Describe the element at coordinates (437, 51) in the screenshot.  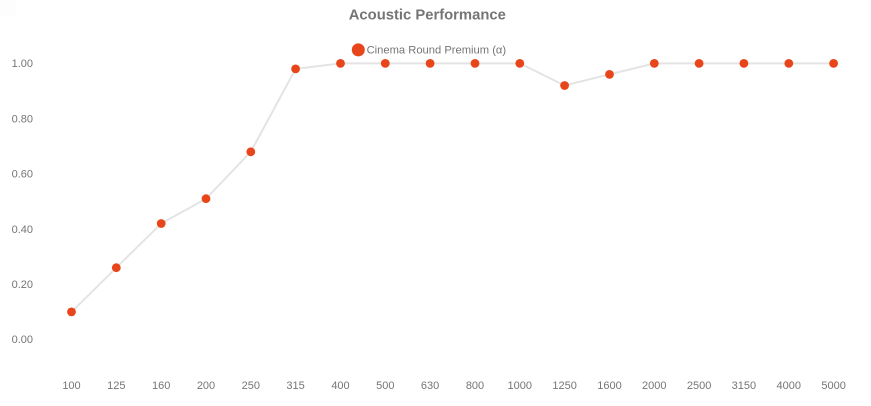
I see `svg-text: Cinema Round Premium (α)` at that location.